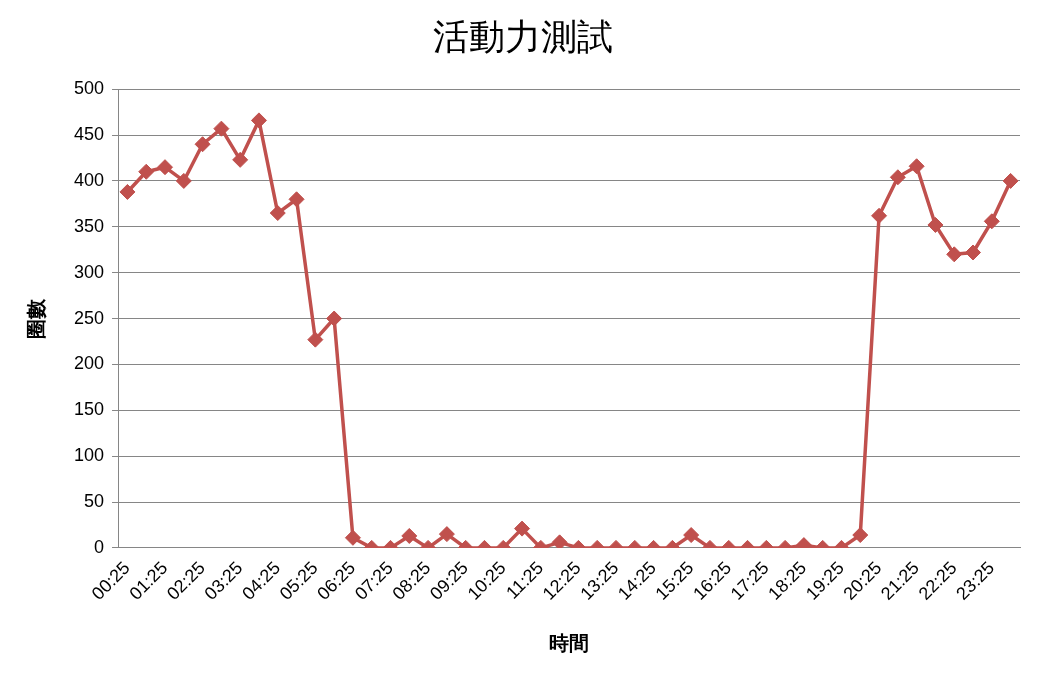 The image size is (1050, 679). I want to click on y-tick-label: 200, so click(89, 363).